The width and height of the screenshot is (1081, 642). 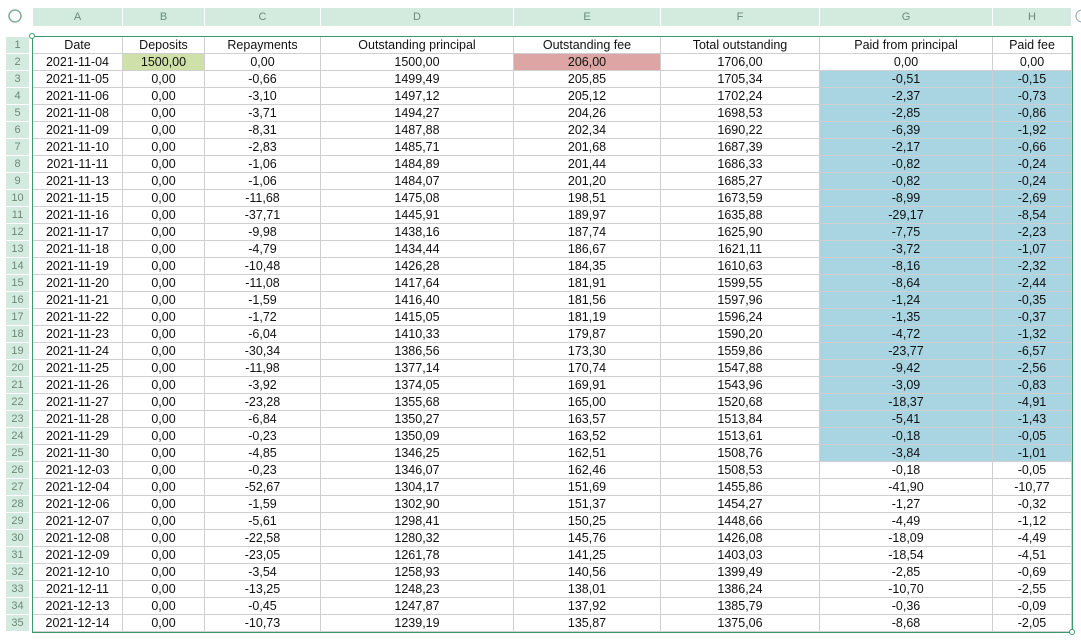 What do you see at coordinates (417, 538) in the screenshot?
I see `cell: 1280,32` at bounding box center [417, 538].